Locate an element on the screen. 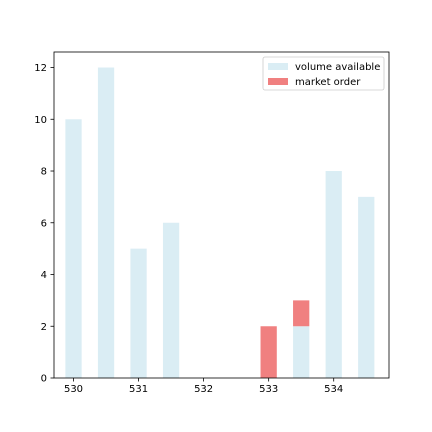 The height and width of the screenshot is (432, 432). legend: volume available market order is located at coordinates (323, 73).